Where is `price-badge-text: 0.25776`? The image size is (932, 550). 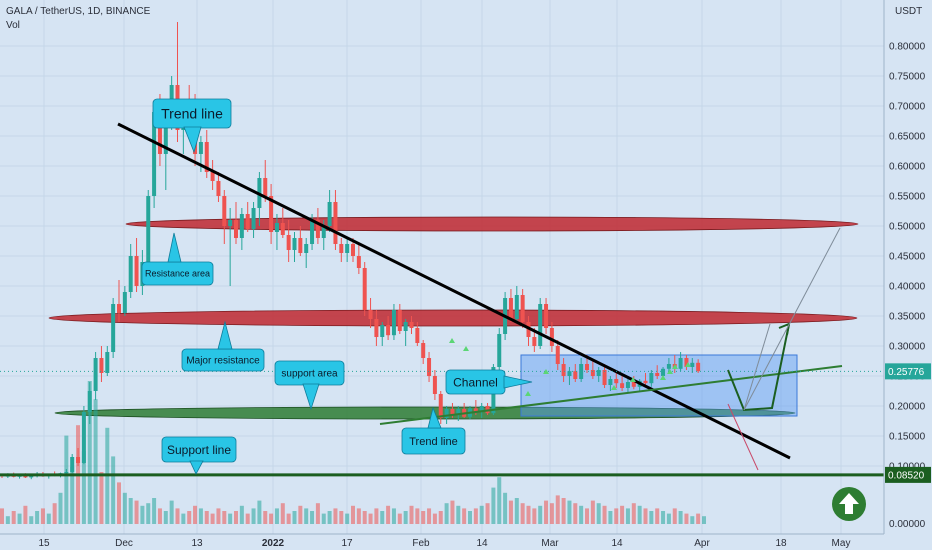 price-badge-text: 0.25776 is located at coordinates (906, 372).